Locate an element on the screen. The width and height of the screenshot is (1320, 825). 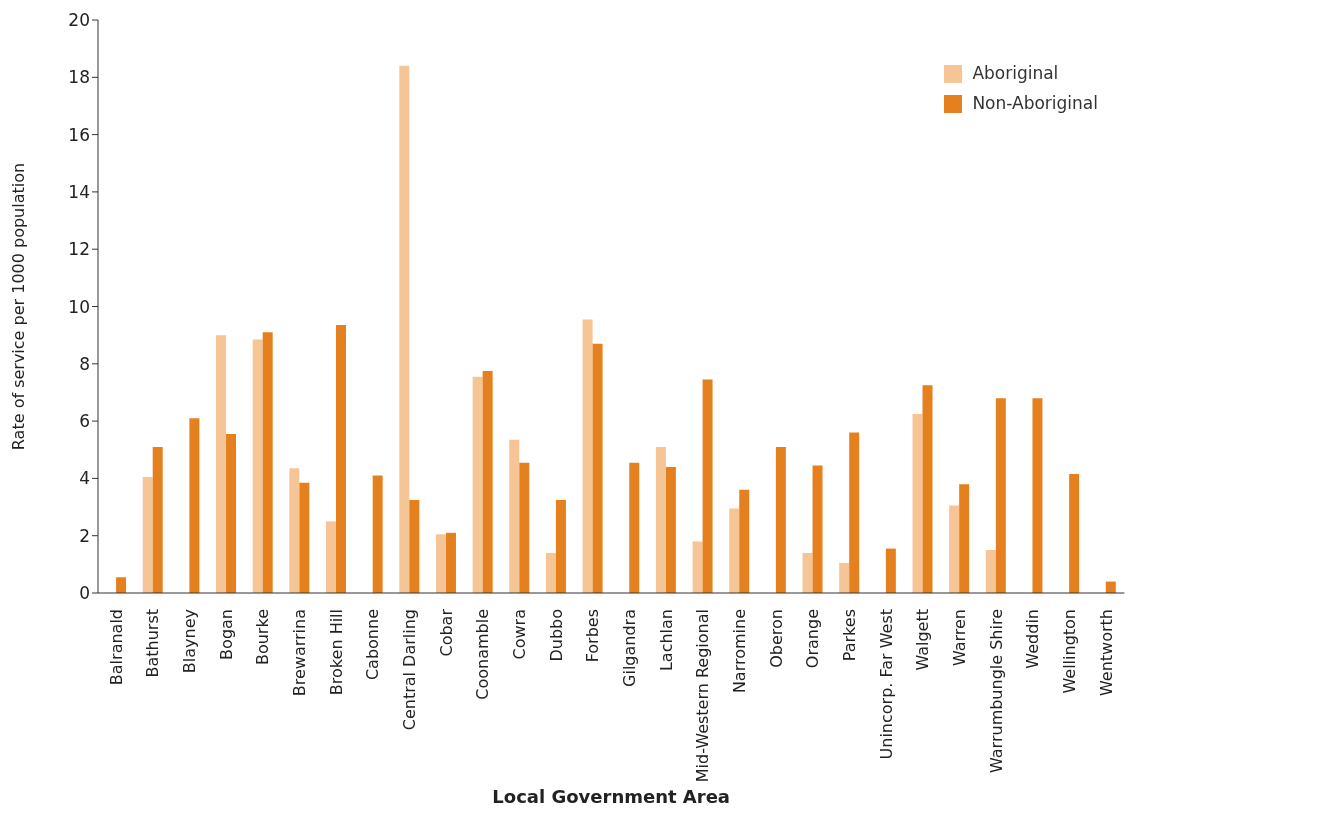
x-tick-label: Wellington is located at coordinates (1069, 651).